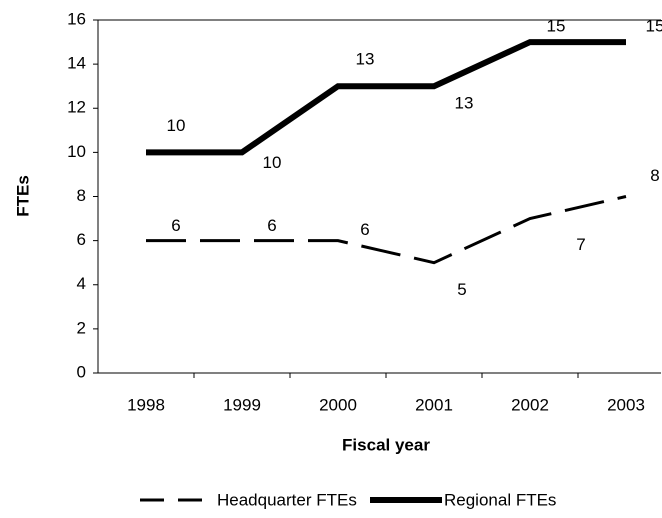 The height and width of the screenshot is (518, 662). Describe the element at coordinates (386, 230) in the screenshot. I see `series-line` at that location.